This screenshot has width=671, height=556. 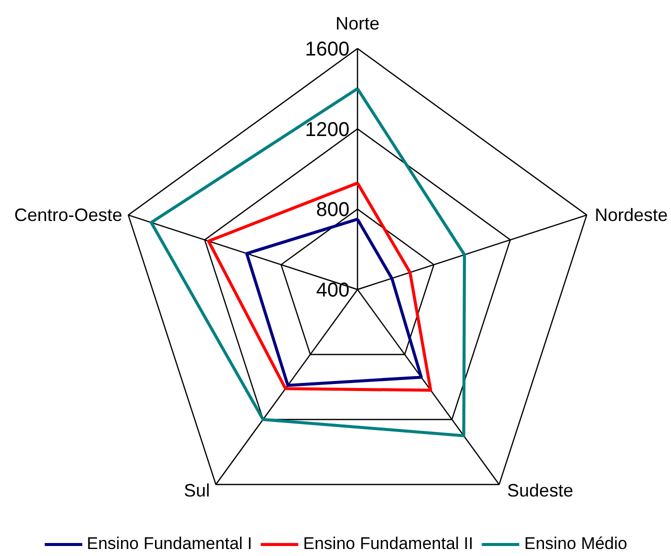 What do you see at coordinates (169, 544) in the screenshot?
I see `legend-label: Ensino Fundamental I` at bounding box center [169, 544].